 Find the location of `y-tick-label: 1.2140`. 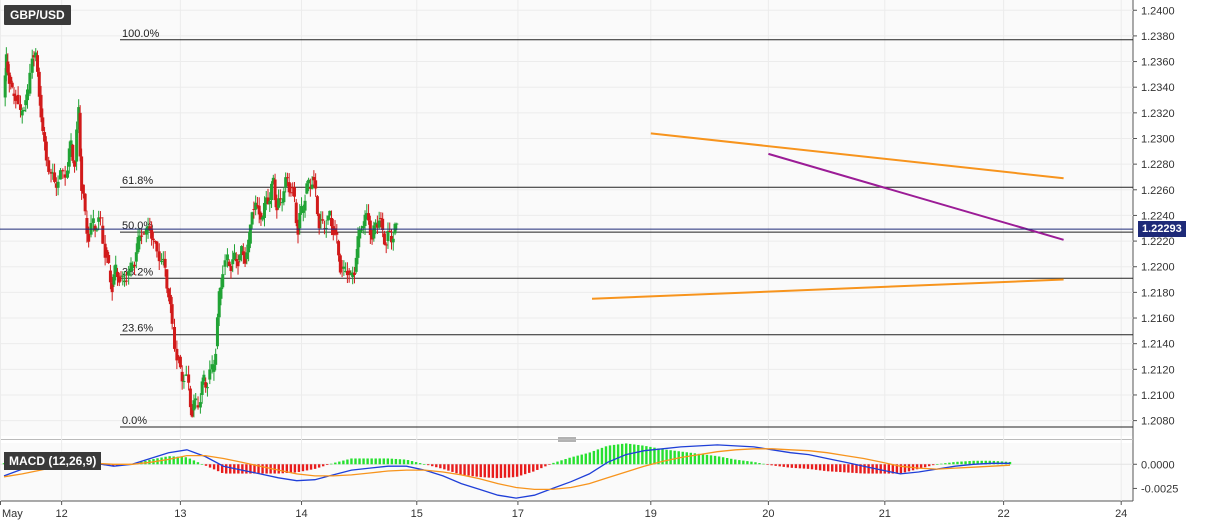

y-tick-label: 1.2140 is located at coordinates (1158, 345).